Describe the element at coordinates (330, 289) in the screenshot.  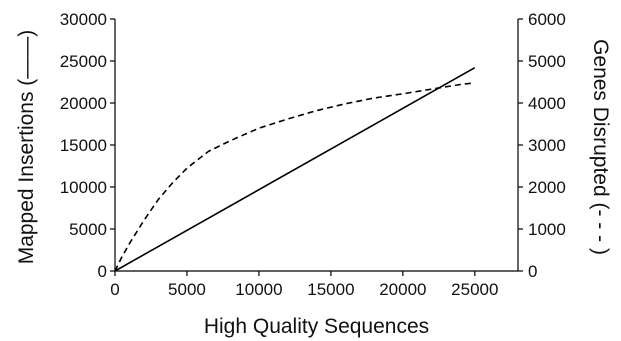
I see `x-tick-label: 15000` at that location.